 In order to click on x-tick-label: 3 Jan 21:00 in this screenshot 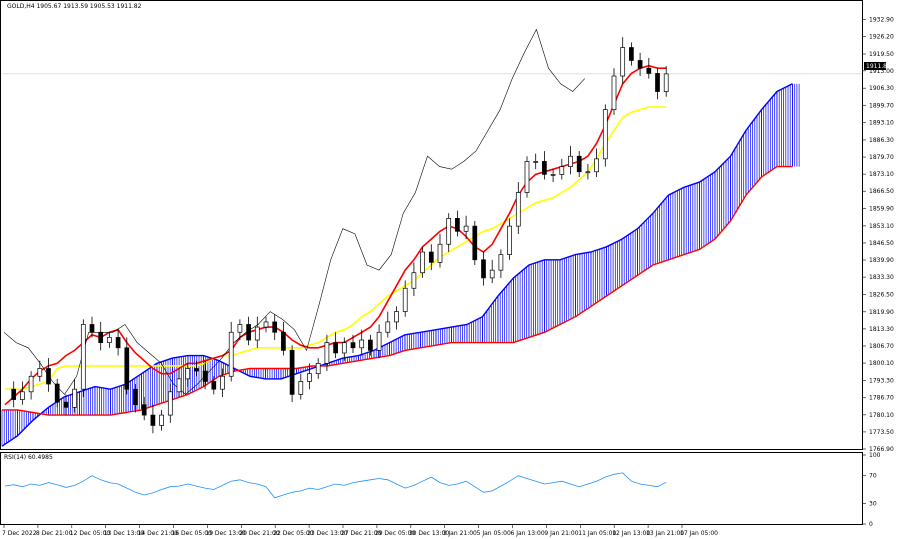, I will do `click(460, 533)`.